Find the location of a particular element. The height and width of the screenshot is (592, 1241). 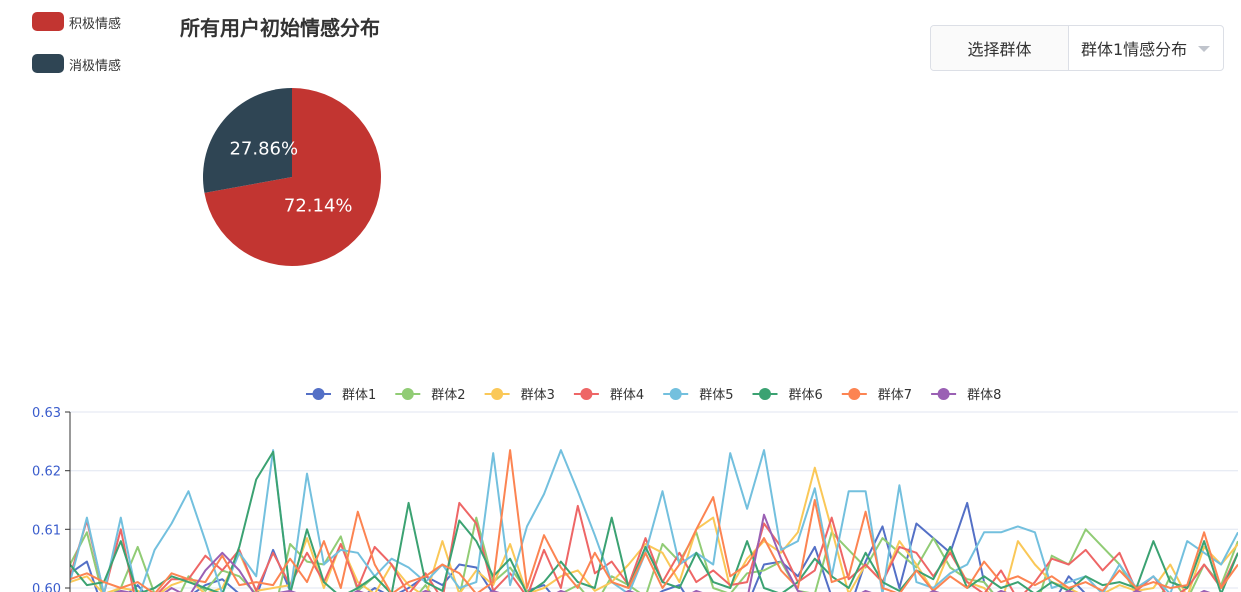

line-legend-item-1: 群体1 is located at coordinates (341, 395).